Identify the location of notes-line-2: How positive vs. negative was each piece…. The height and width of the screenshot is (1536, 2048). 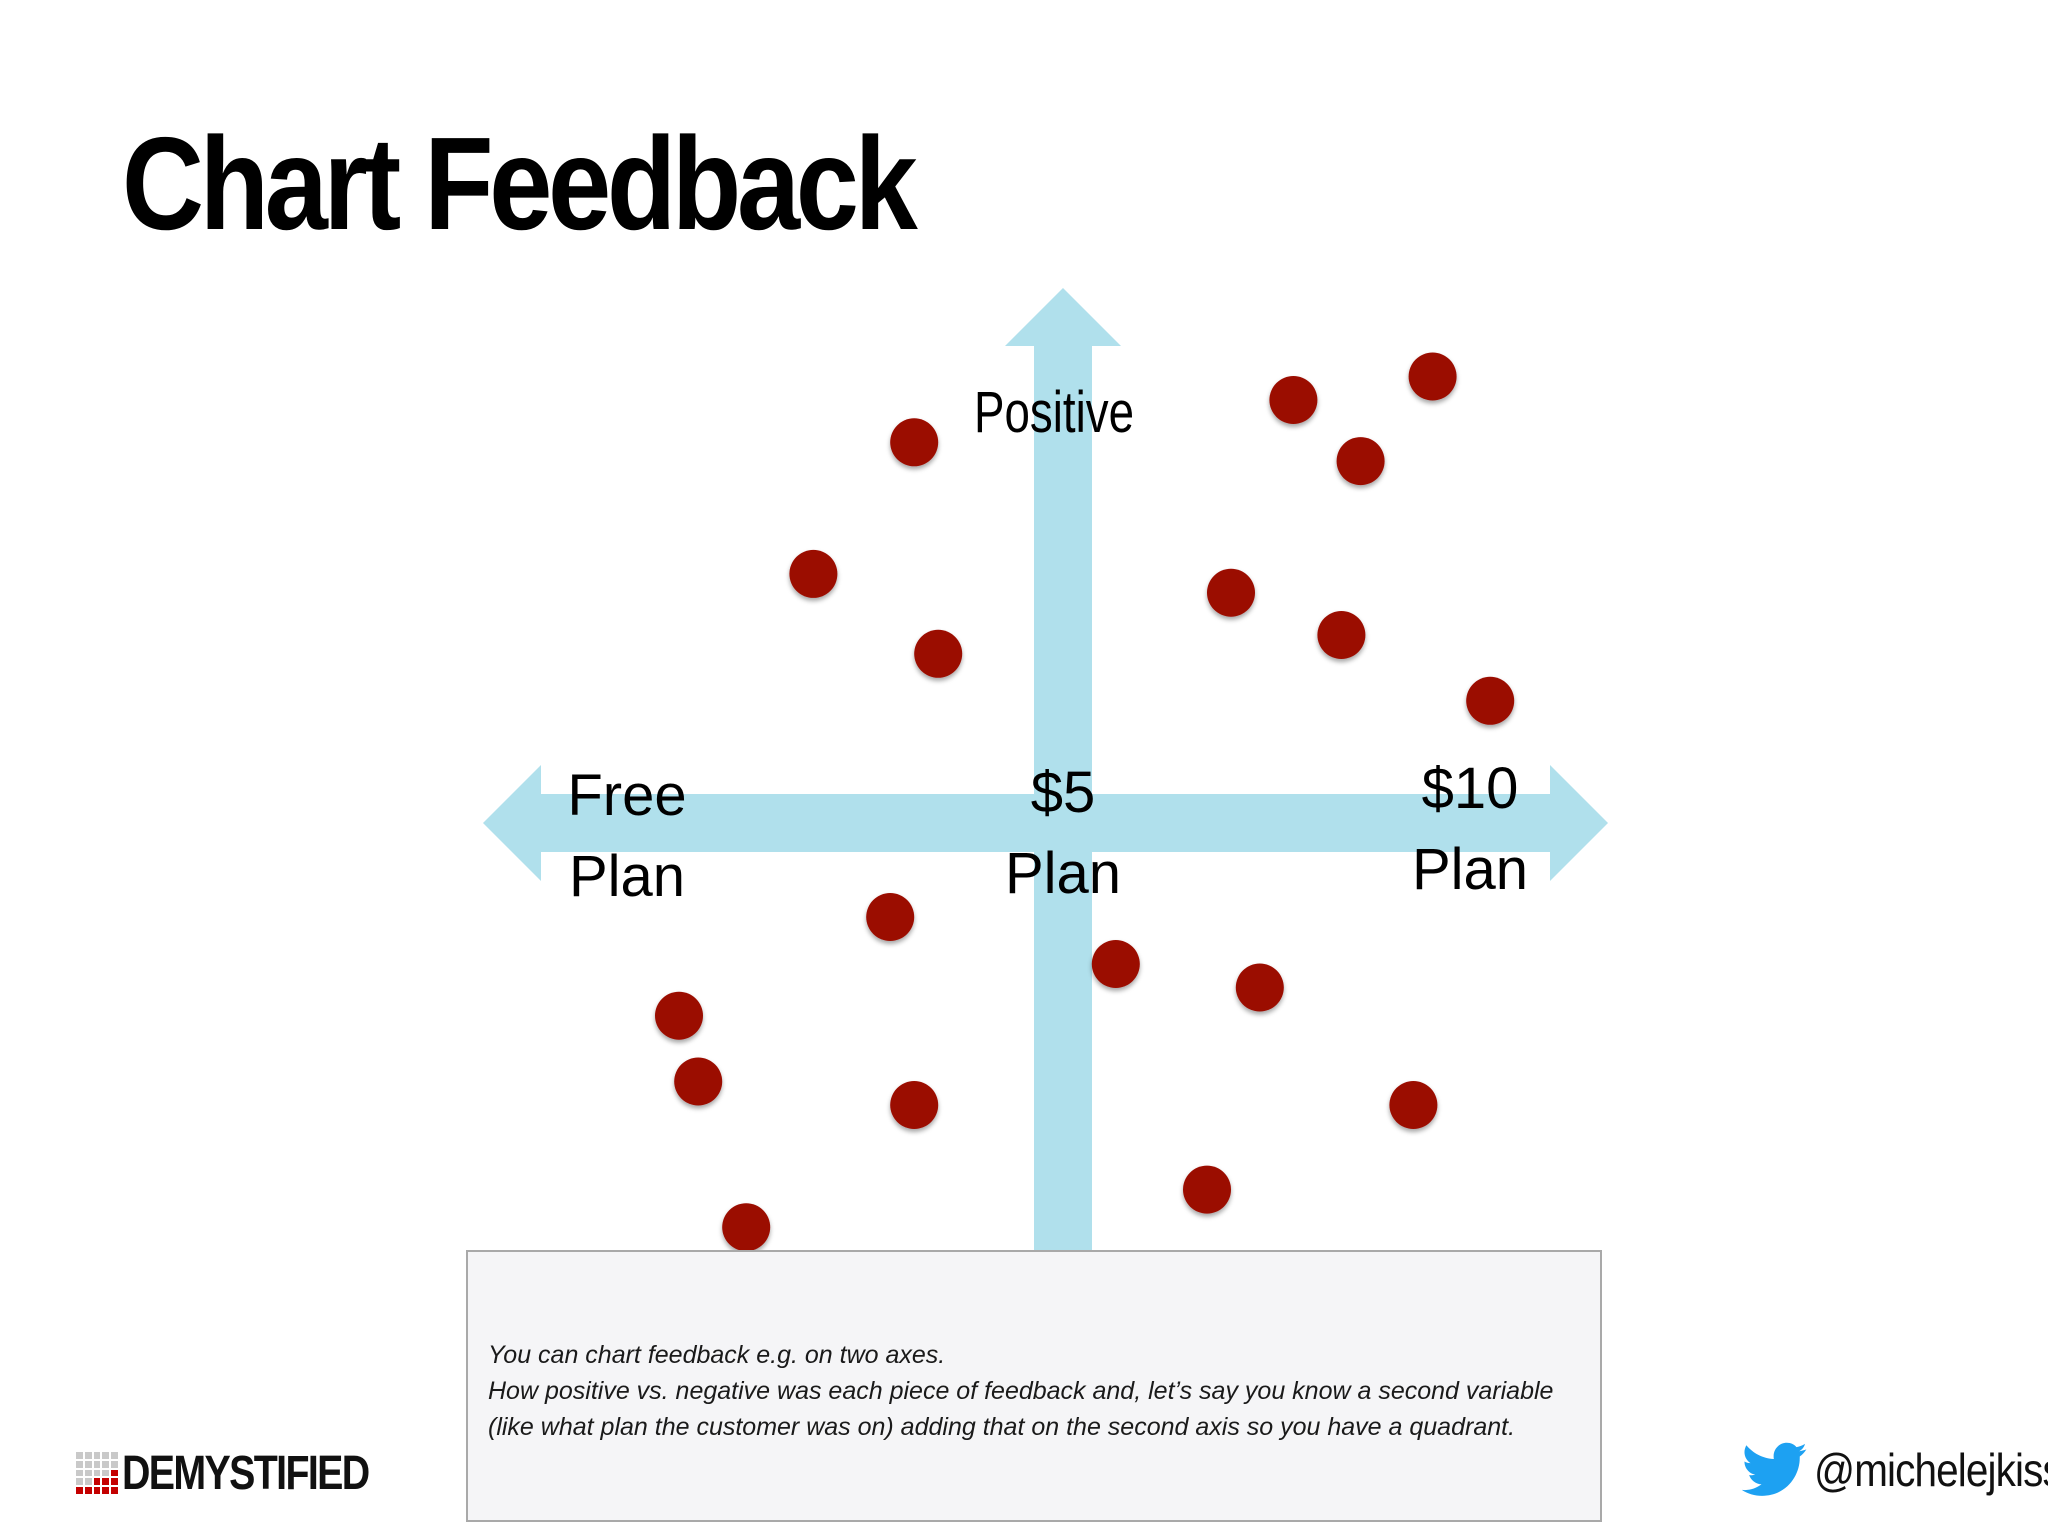
(1021, 1391).